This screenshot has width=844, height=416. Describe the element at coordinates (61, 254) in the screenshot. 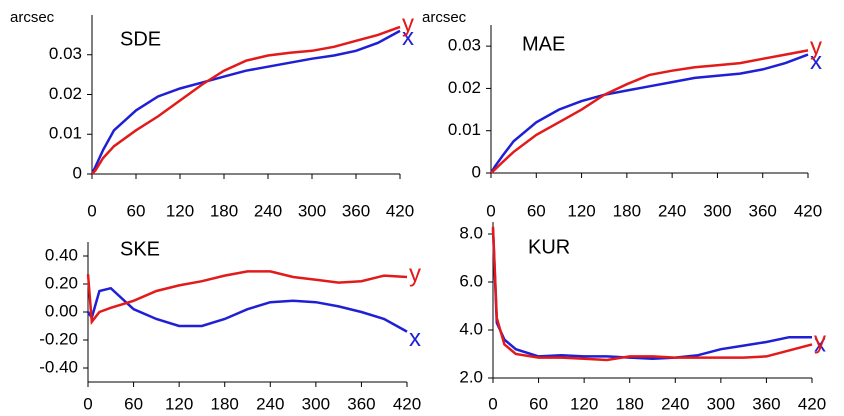

I see `y-tick-label: 0.40` at that location.